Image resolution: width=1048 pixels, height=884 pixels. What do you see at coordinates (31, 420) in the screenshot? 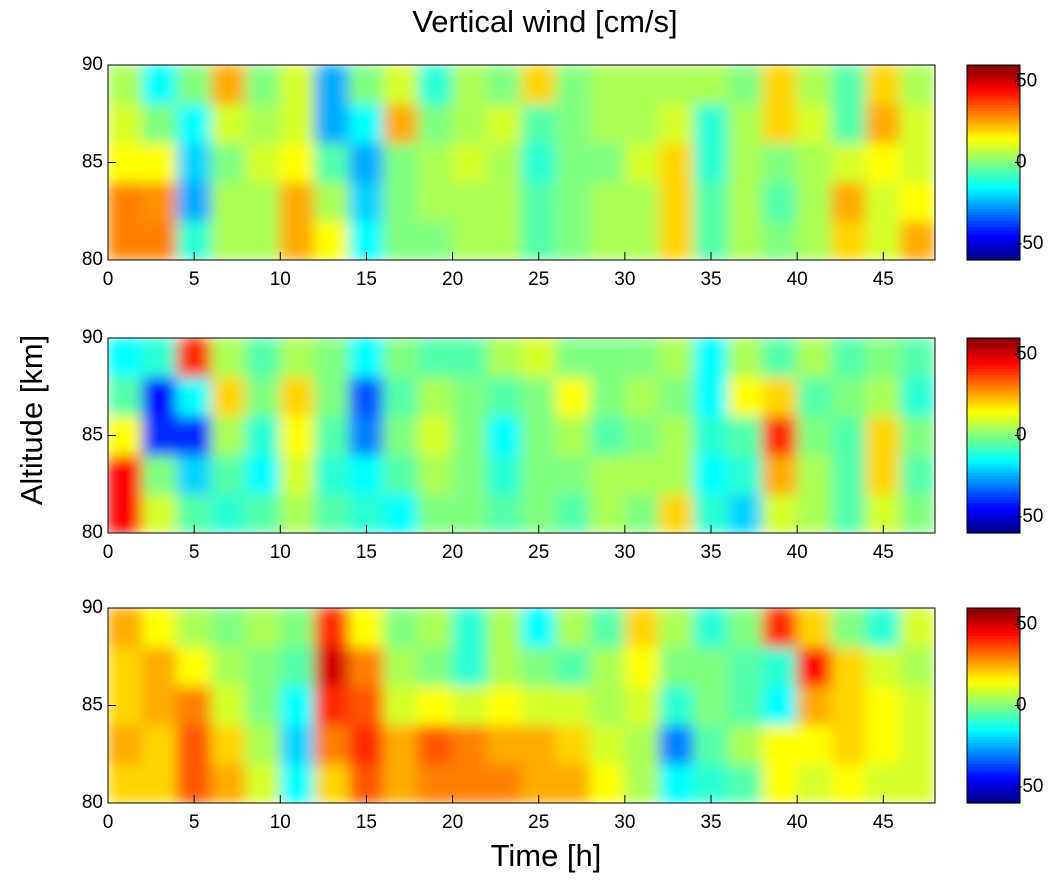
I see `y-axis-label: Altitude [km]` at bounding box center [31, 420].